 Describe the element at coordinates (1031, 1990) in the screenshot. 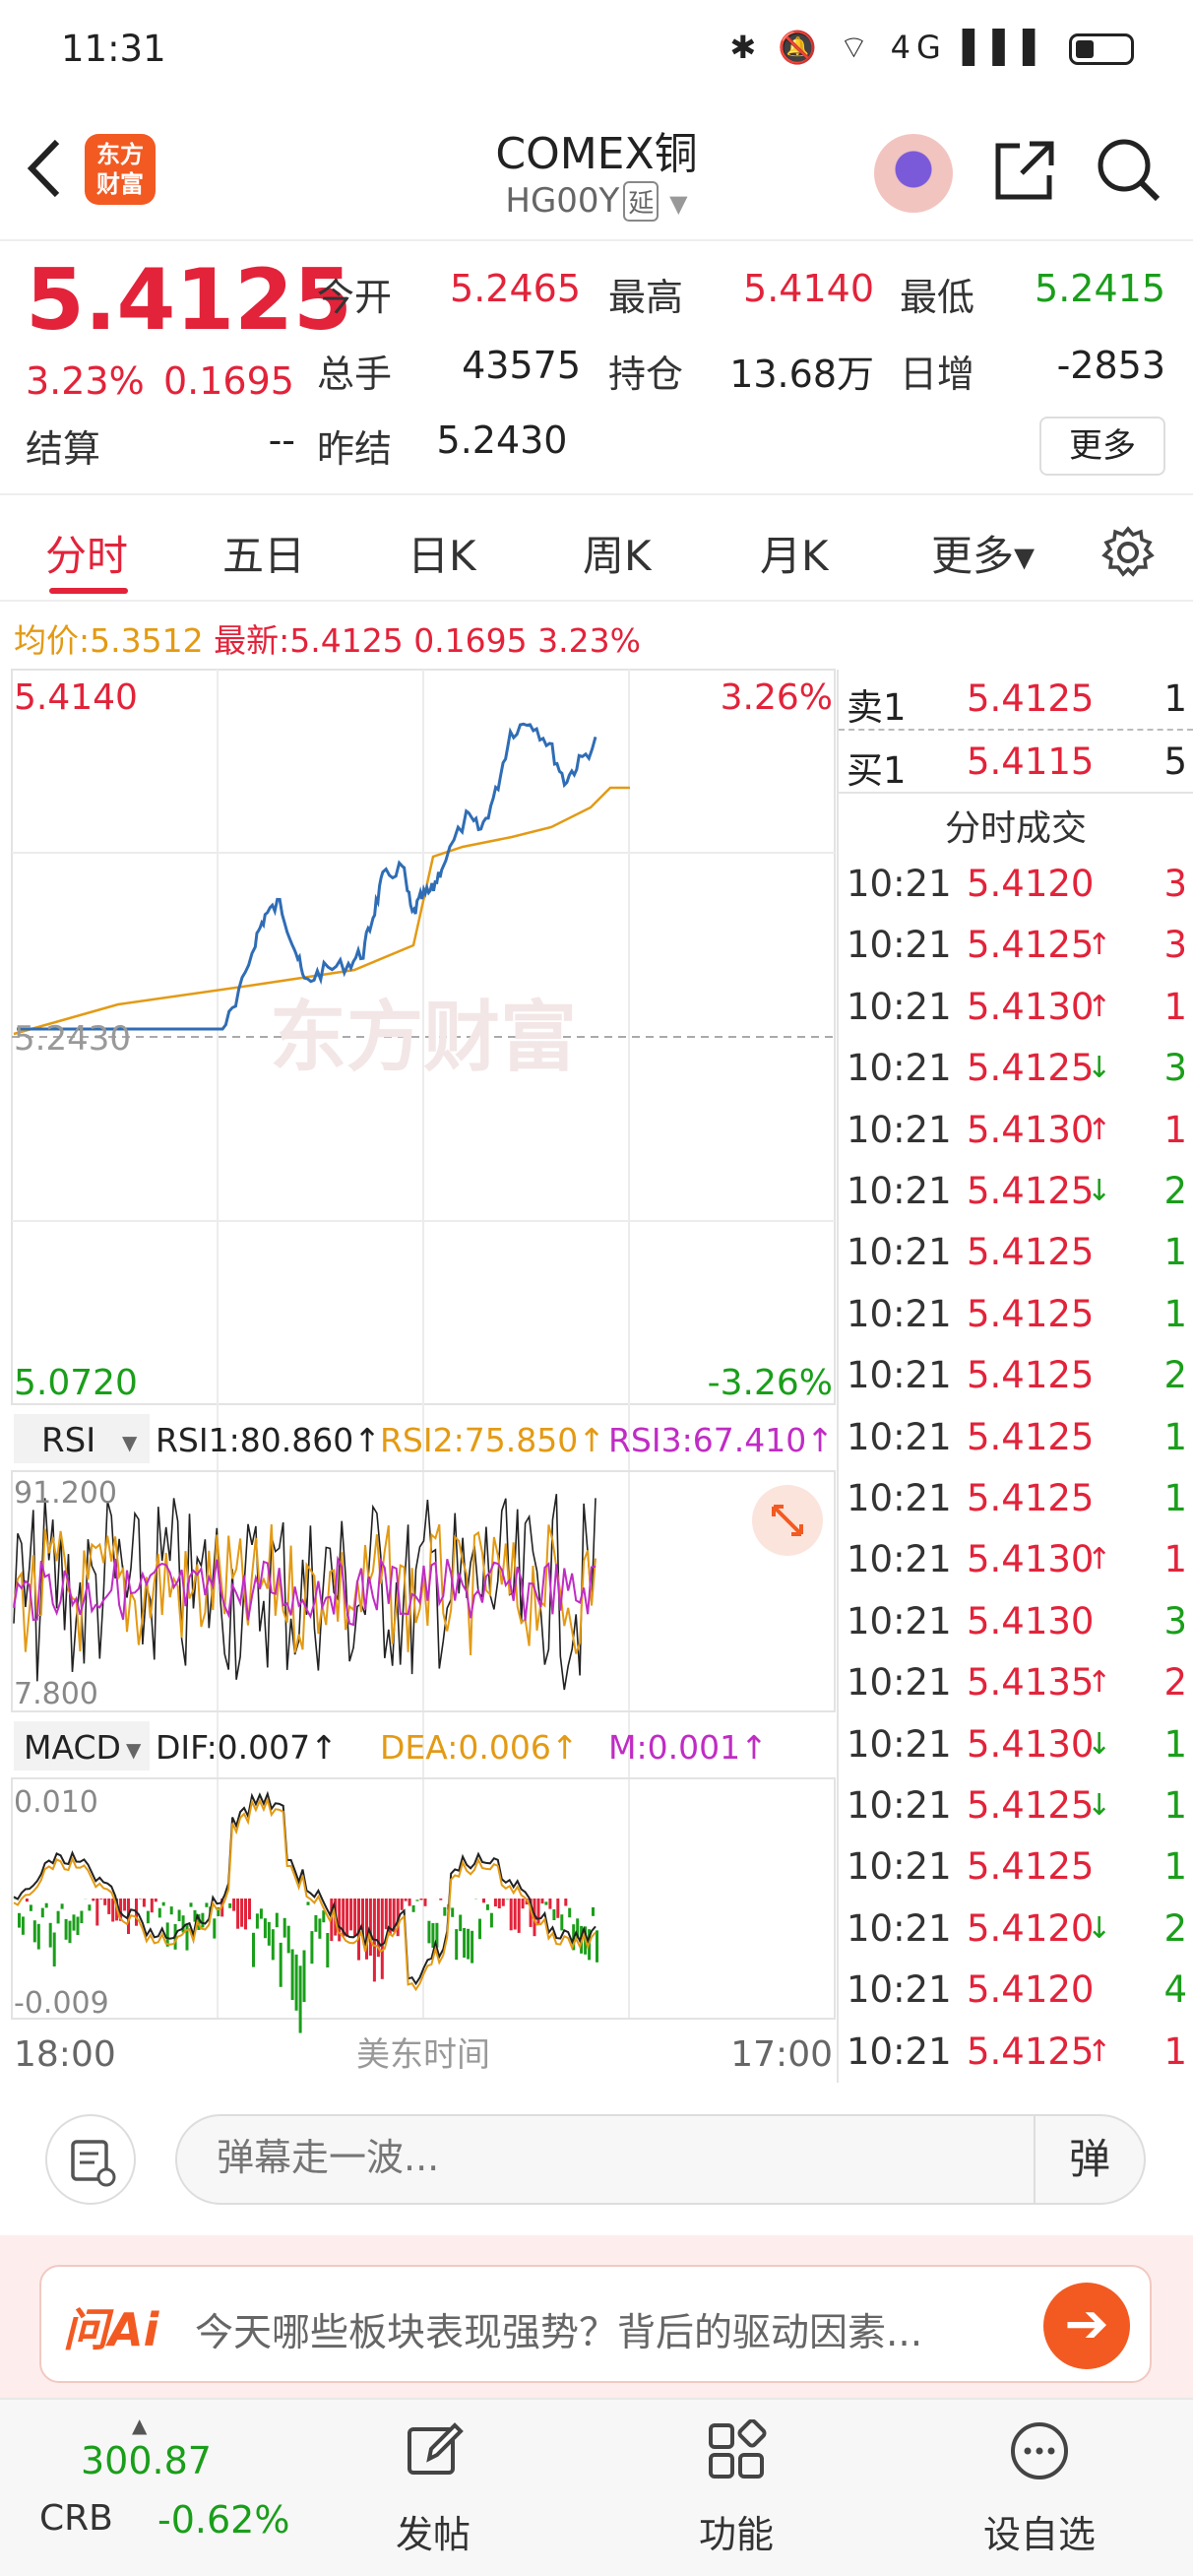

I see `trade-price: 5.4120` at that location.